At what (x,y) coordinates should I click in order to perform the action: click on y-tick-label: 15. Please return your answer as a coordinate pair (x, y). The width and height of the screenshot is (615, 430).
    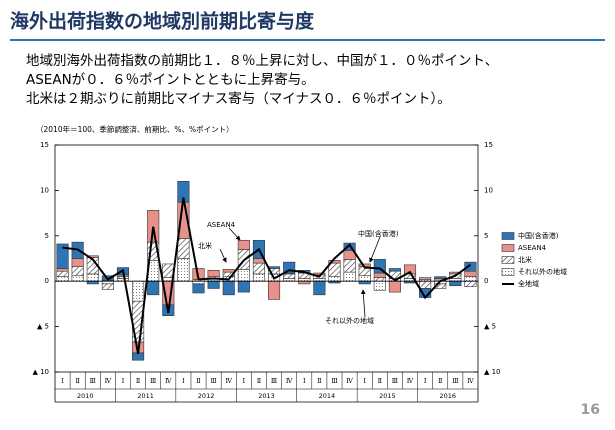
    Looking at the image, I should click on (44, 145).